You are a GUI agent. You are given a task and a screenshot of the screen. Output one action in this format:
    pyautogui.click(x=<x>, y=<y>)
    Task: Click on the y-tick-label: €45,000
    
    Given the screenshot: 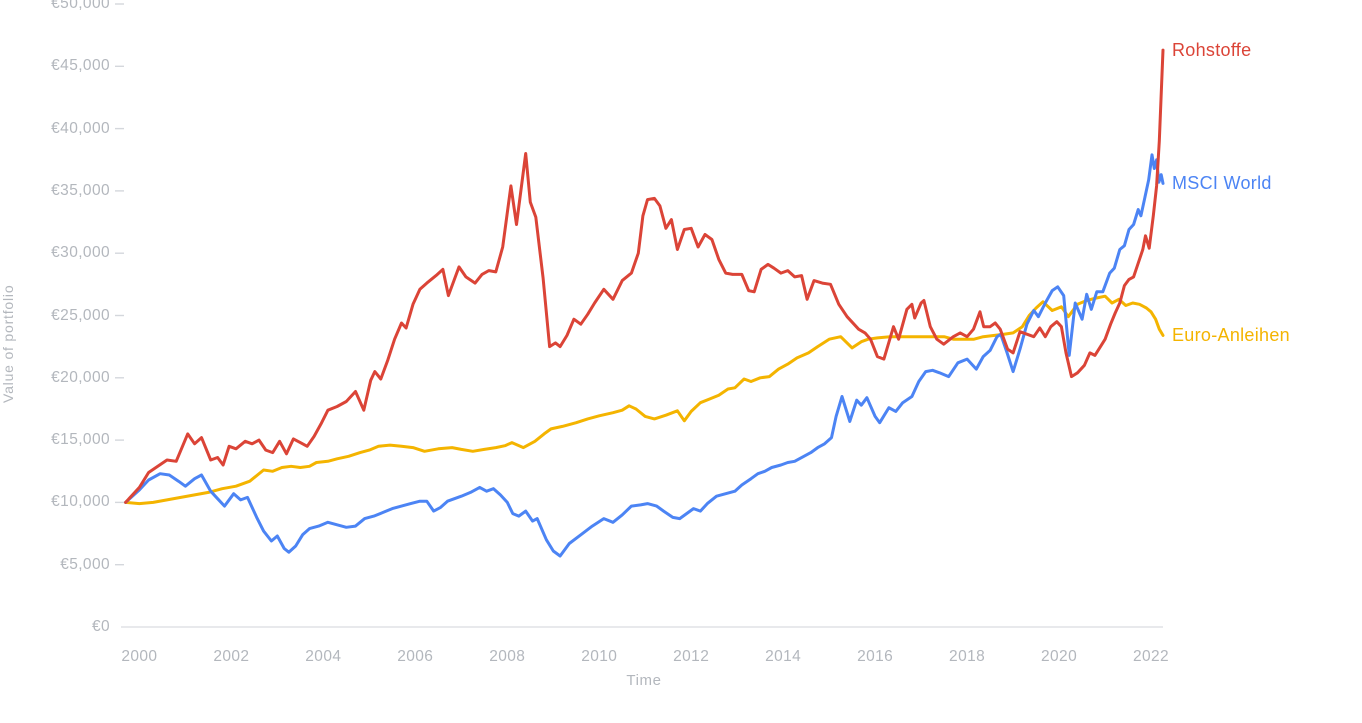 What is the action you would take?
    pyautogui.click(x=80, y=66)
    